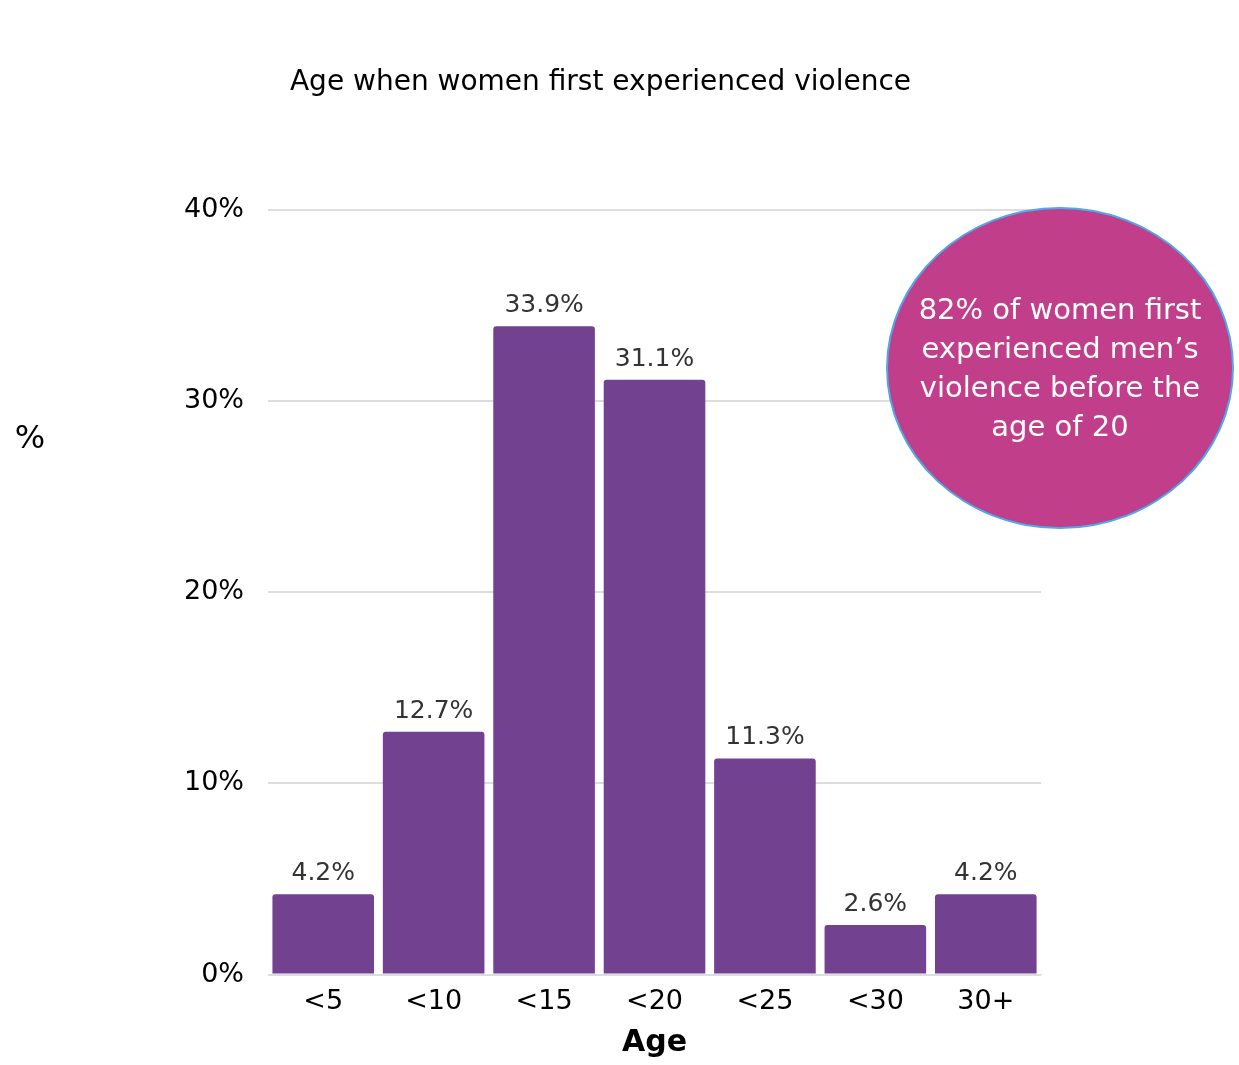 This screenshot has height=1065, width=1239. I want to click on x-tick-label: 30+, so click(986, 999).